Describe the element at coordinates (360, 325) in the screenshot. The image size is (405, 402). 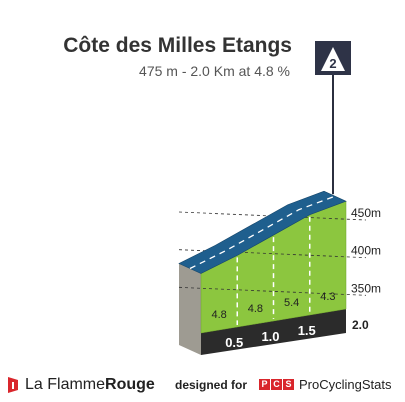
I see `distance-tick-label: 2.0` at that location.